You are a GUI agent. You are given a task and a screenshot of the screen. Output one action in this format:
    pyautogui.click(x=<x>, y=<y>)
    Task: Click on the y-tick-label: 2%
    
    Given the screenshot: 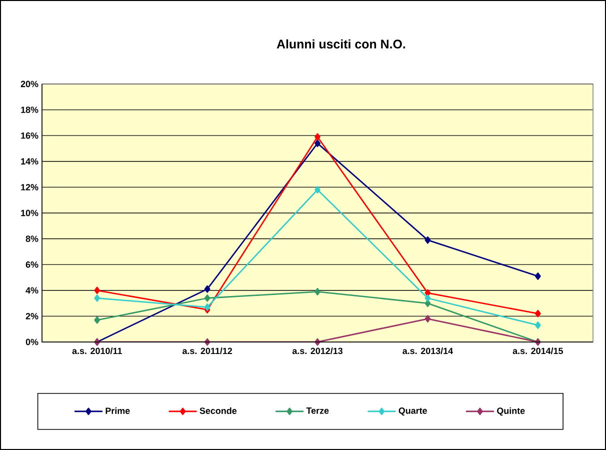 What is the action you would take?
    pyautogui.click(x=32, y=316)
    